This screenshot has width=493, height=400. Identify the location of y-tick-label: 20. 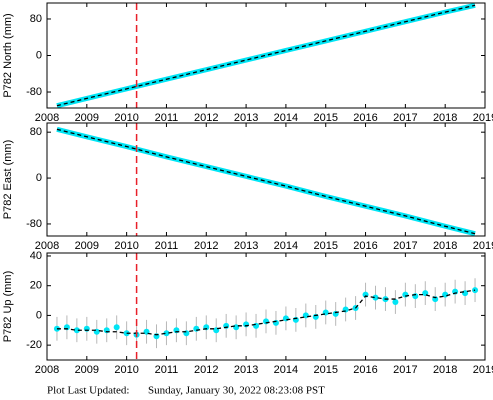
(36, 286).